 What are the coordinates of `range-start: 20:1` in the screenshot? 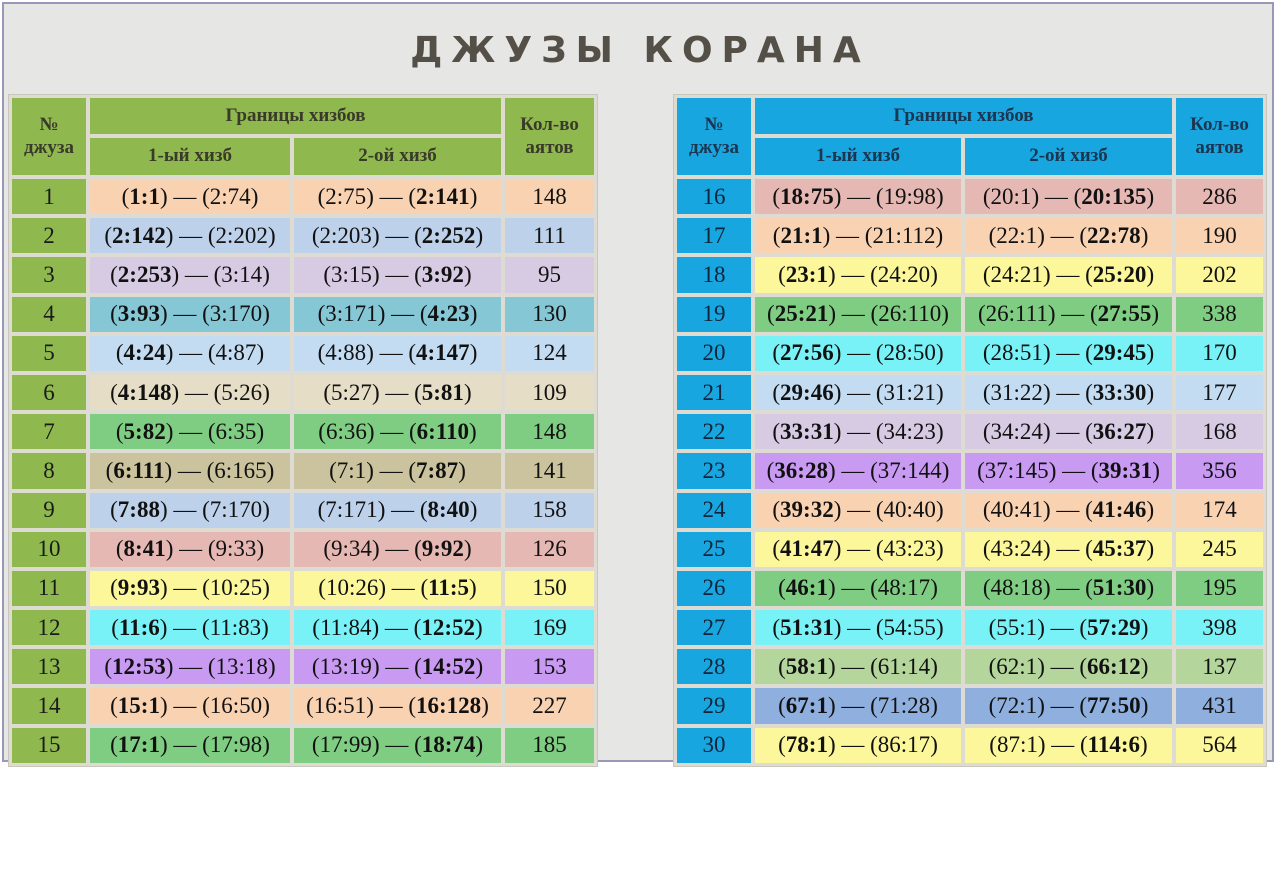 It's located at (1011, 196).